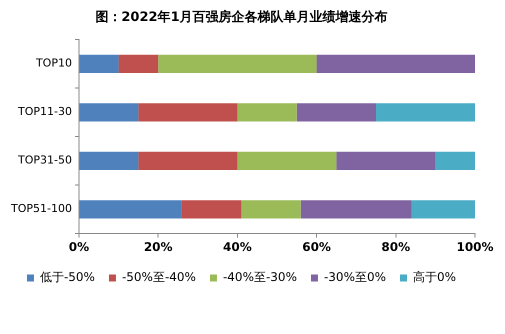  Describe the element at coordinates (475, 247) in the screenshot. I see `x-tick-label: 100%` at that location.